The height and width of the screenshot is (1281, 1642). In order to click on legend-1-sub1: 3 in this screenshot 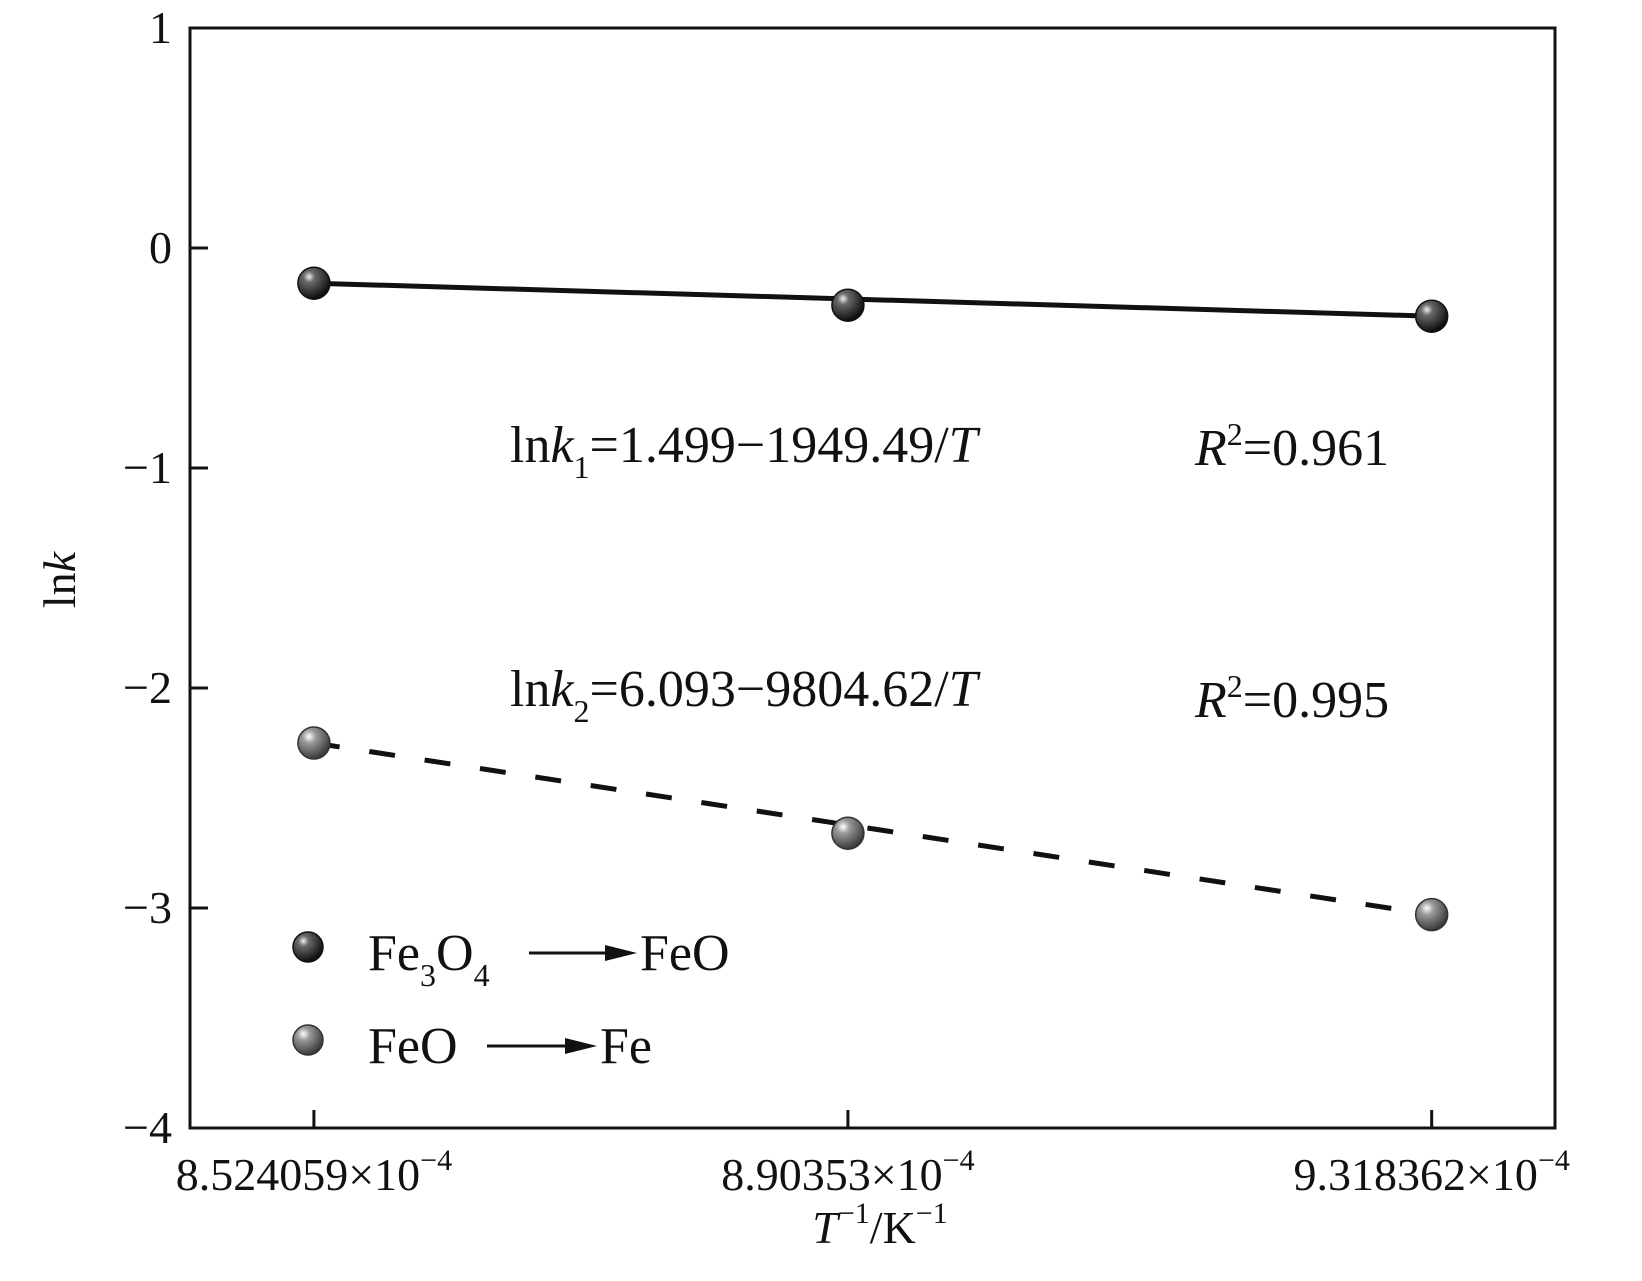, I will do `click(428, 975)`.